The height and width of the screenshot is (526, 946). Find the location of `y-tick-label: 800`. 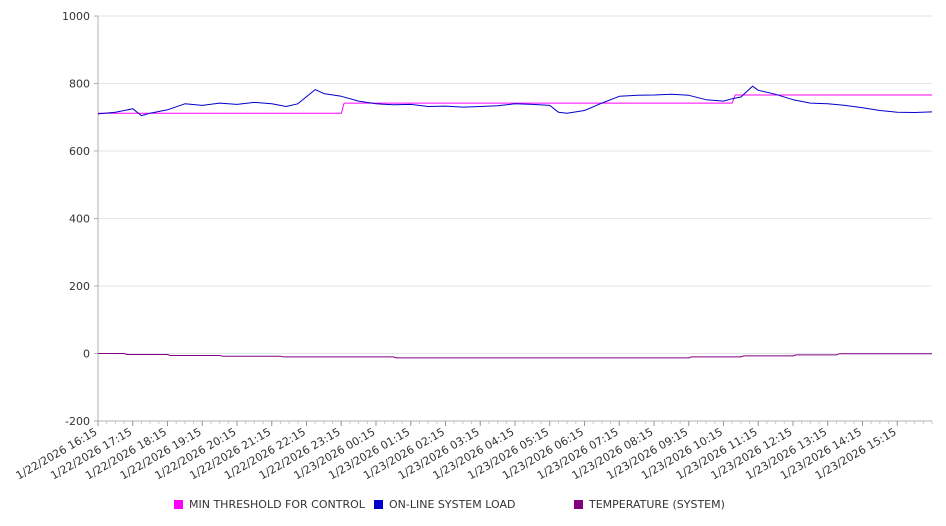

y-tick-label: 800 is located at coordinates (79, 84).